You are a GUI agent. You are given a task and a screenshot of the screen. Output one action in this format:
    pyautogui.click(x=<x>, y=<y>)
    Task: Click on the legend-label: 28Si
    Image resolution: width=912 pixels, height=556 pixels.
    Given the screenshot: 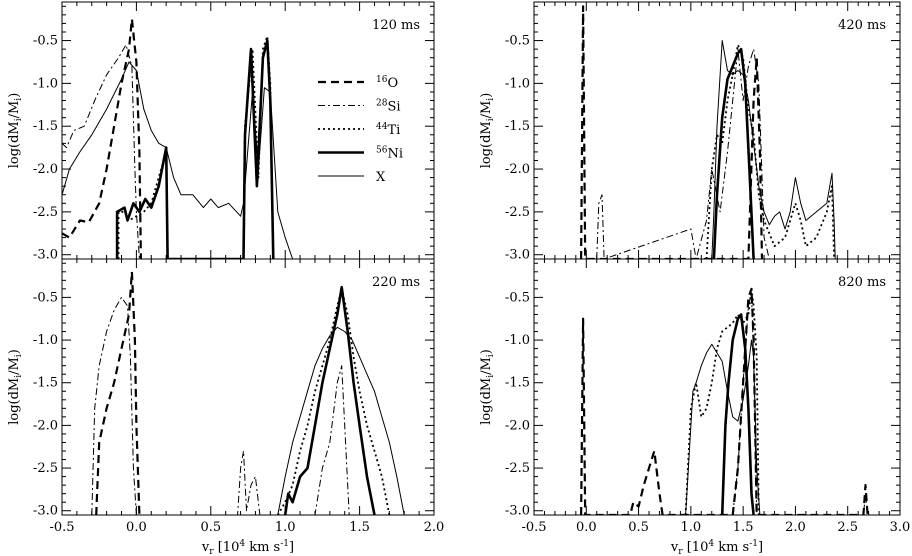 What is the action you would take?
    pyautogui.click(x=388, y=107)
    